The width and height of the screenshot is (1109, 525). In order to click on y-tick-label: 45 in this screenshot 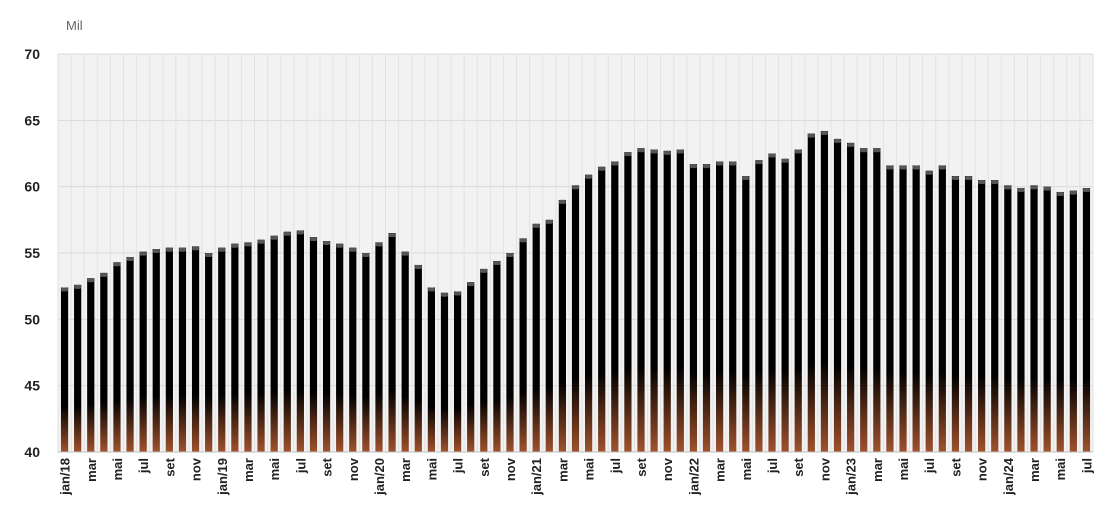, I will do `click(32, 386)`.